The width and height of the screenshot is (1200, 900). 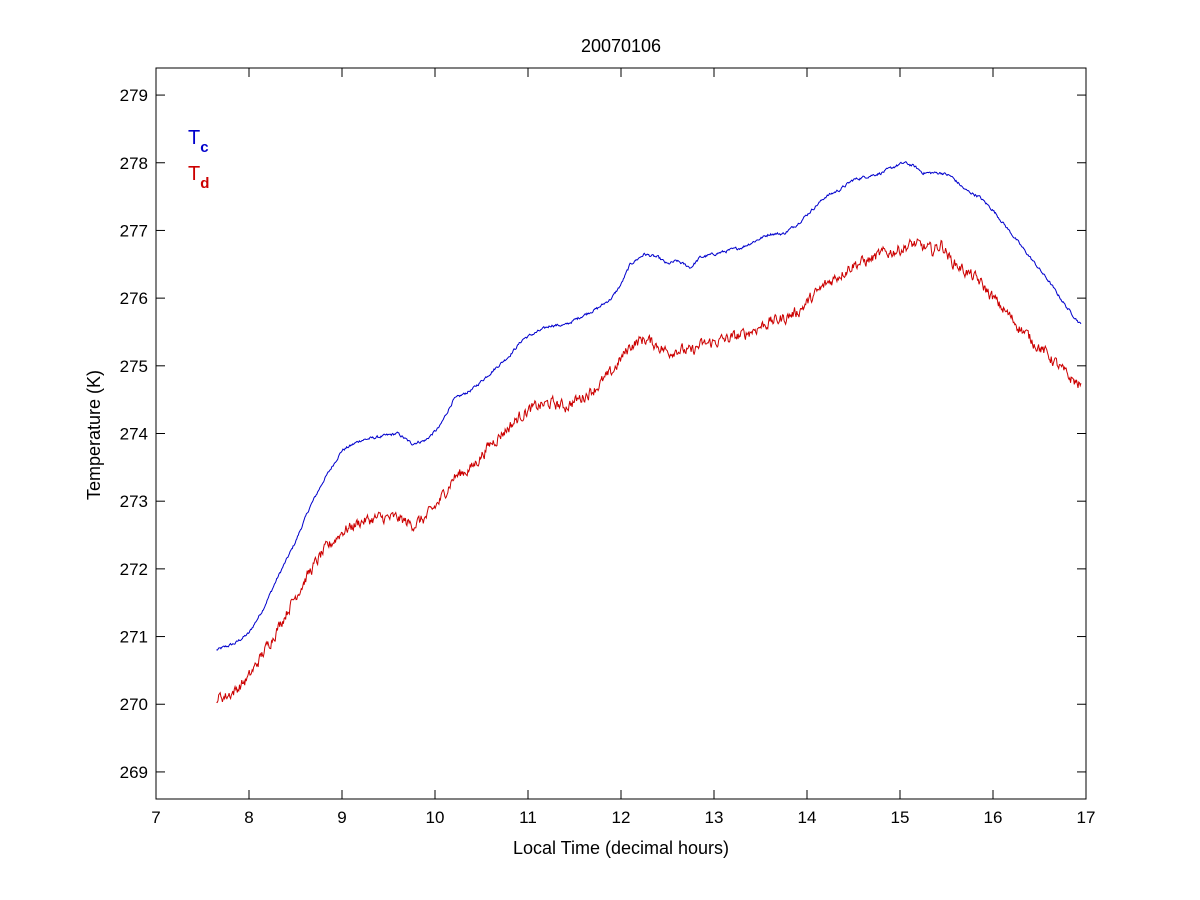 What do you see at coordinates (621, 848) in the screenshot?
I see `x-axis-label: Local Time (decimal hours)` at bounding box center [621, 848].